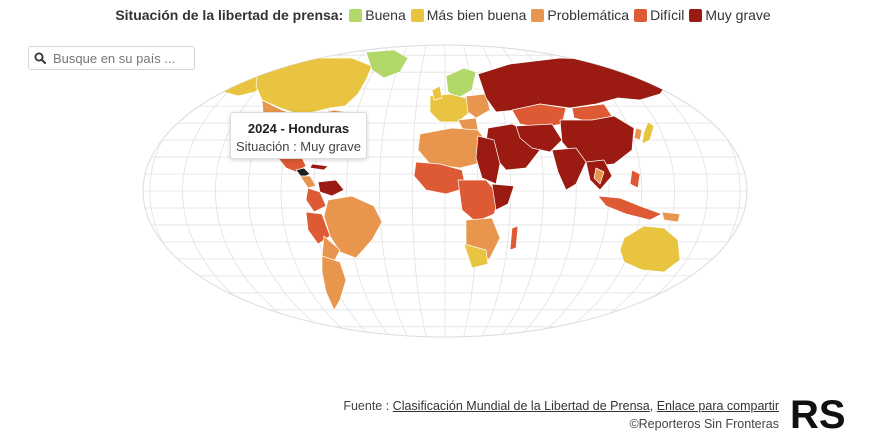 The width and height of the screenshot is (891, 437). What do you see at coordinates (704, 424) in the screenshot?
I see `copyright-text: ©Reporteros Sin Fronteras` at bounding box center [704, 424].